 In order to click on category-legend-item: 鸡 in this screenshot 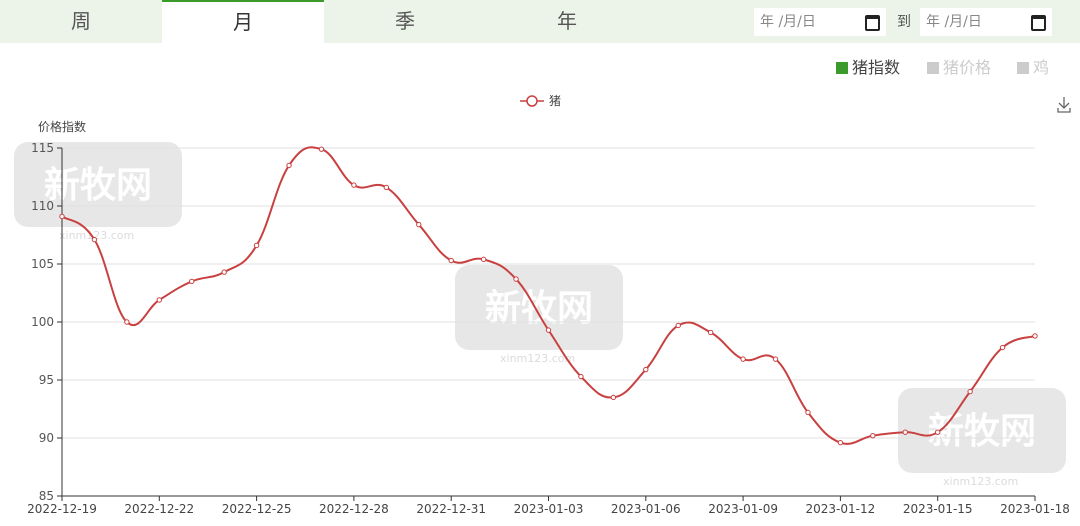, I will do `click(1033, 68)`.